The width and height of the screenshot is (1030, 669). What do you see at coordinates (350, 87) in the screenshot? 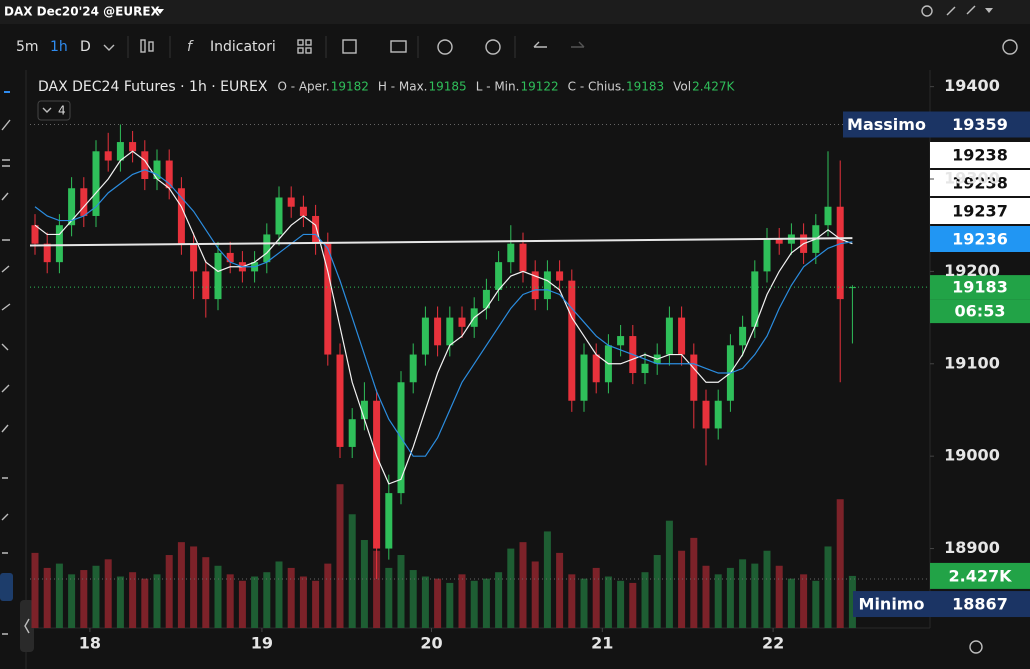
I see `legend-value: 19182` at bounding box center [350, 87].